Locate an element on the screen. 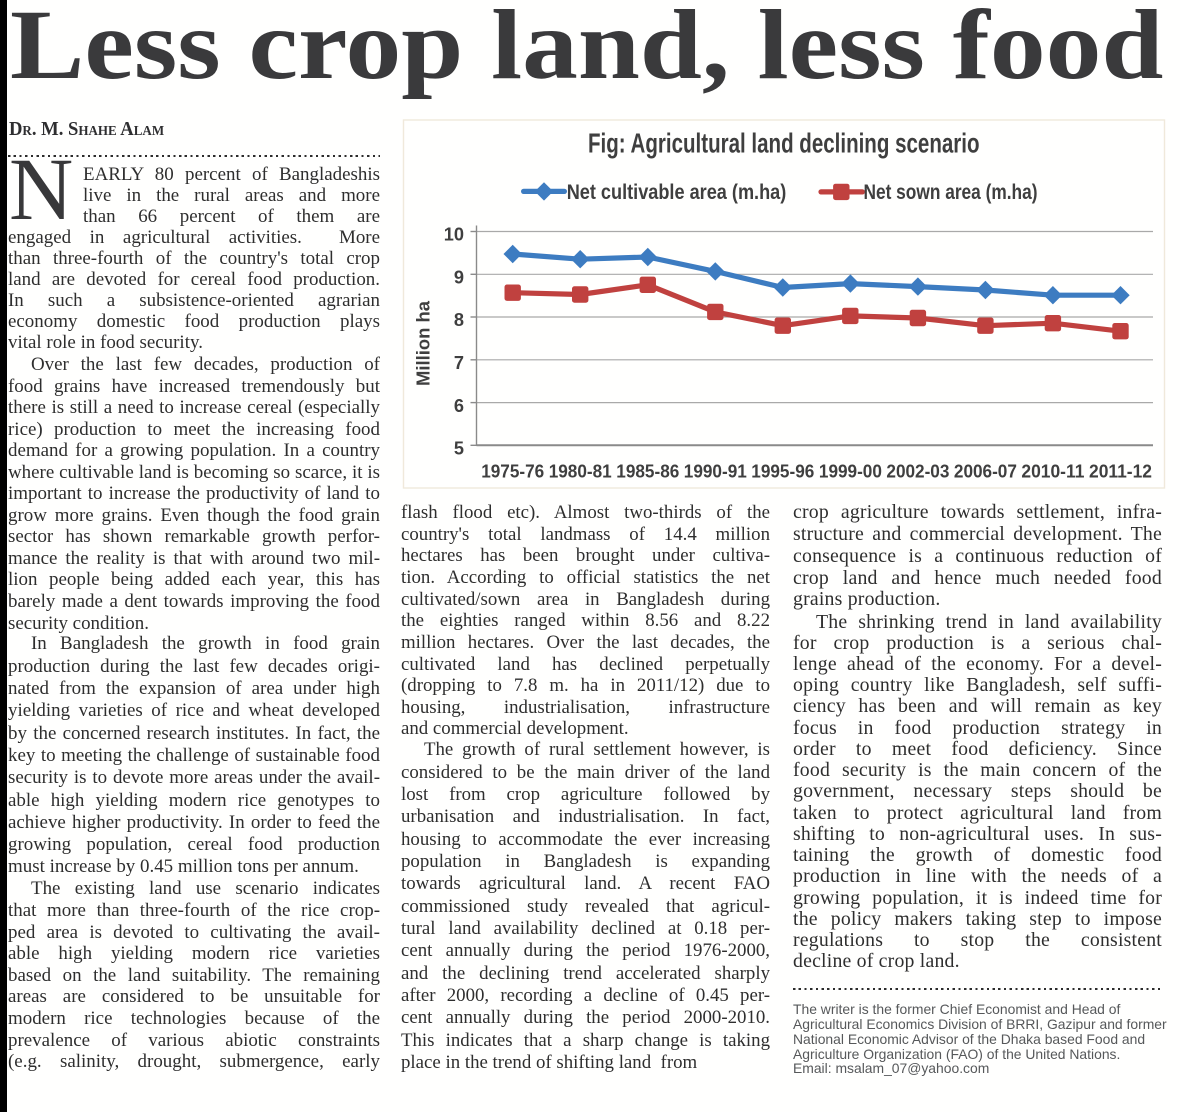  svg-text: Million ha is located at coordinates (424, 343).